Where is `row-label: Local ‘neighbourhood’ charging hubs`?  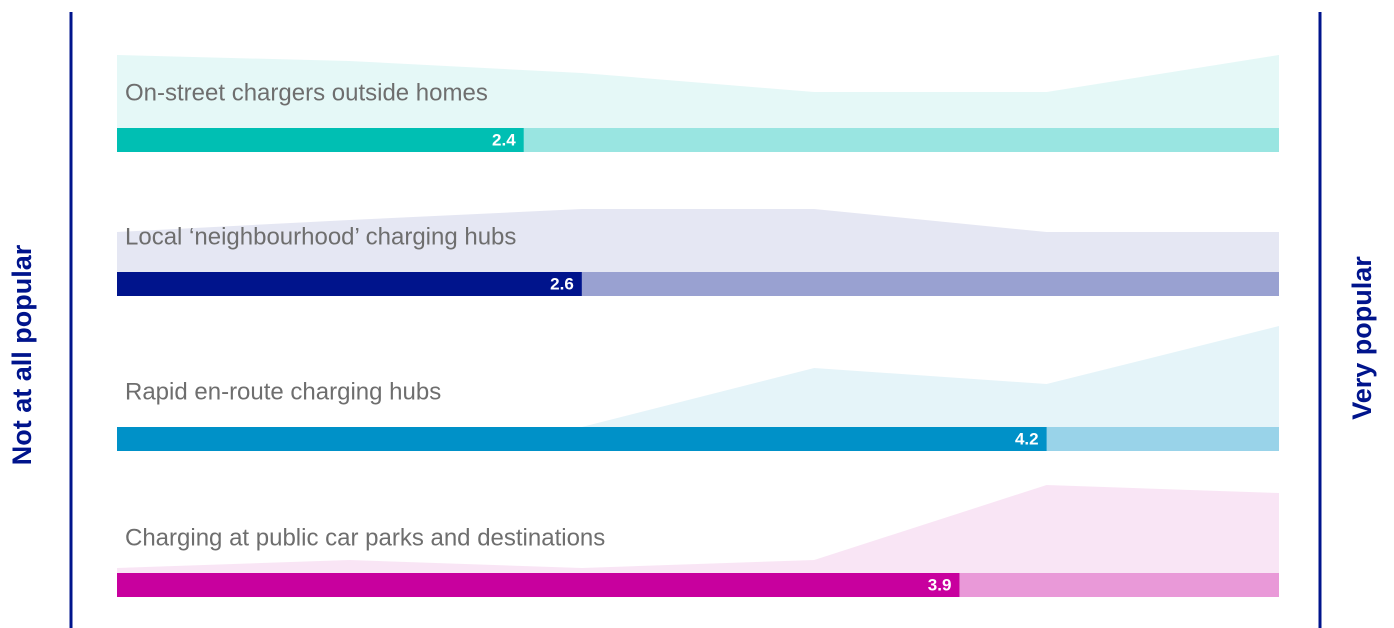 row-label: Local ‘neighbourhood’ charging hubs is located at coordinates (320, 236).